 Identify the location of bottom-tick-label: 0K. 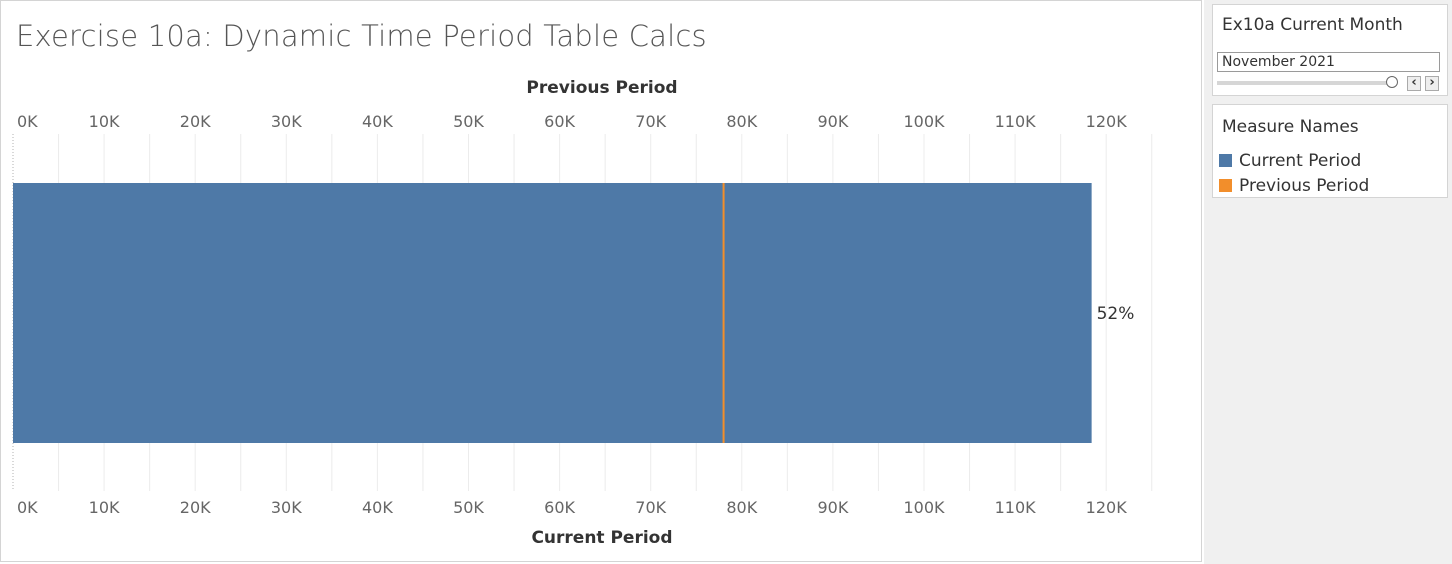
(27, 507).